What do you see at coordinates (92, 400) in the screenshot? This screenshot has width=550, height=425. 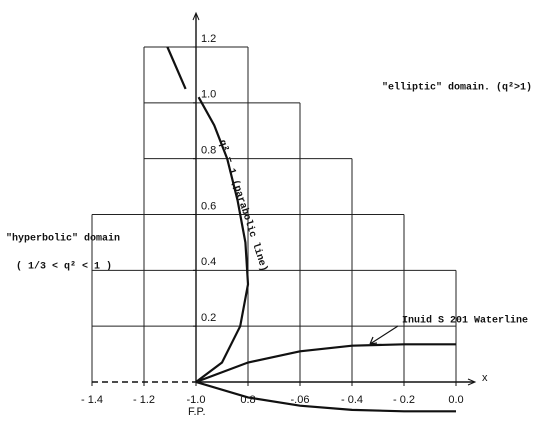 I see `x-tick-label: - 1.4` at bounding box center [92, 400].